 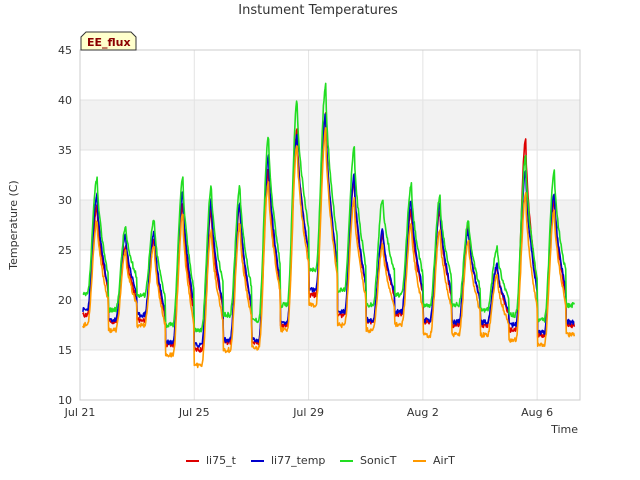 I want to click on x-axis-label: Time, so click(x=564, y=429).